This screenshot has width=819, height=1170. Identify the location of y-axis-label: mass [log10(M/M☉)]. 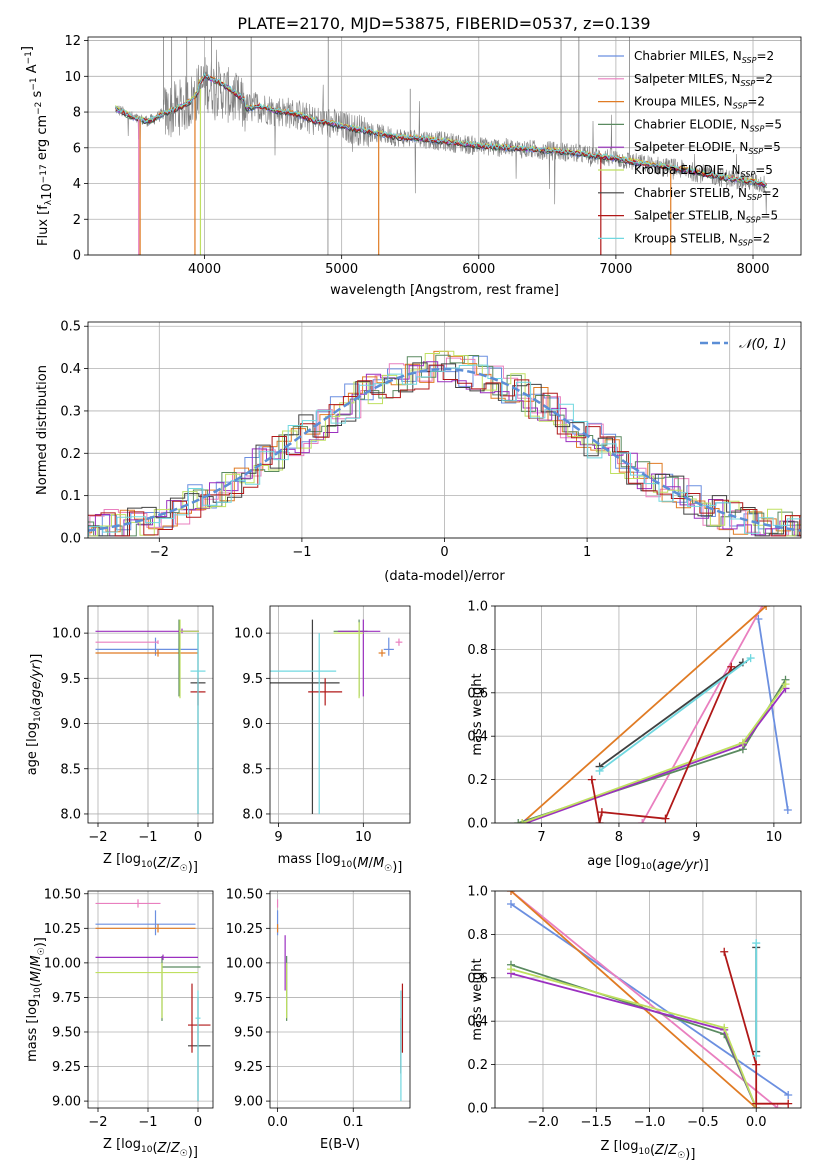
(36, 999).